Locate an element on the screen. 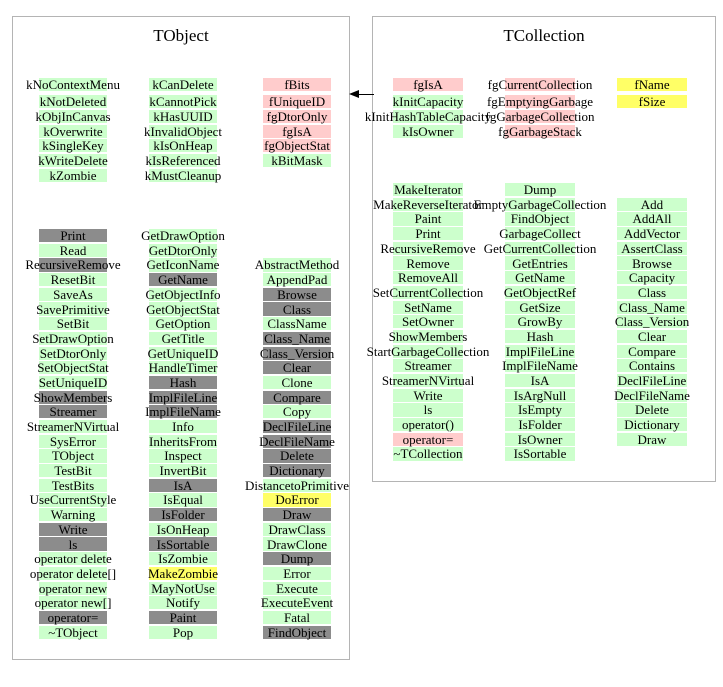 This screenshot has height=687, width=723. member-cell: SetCurrentCollection is located at coordinates (428, 292).